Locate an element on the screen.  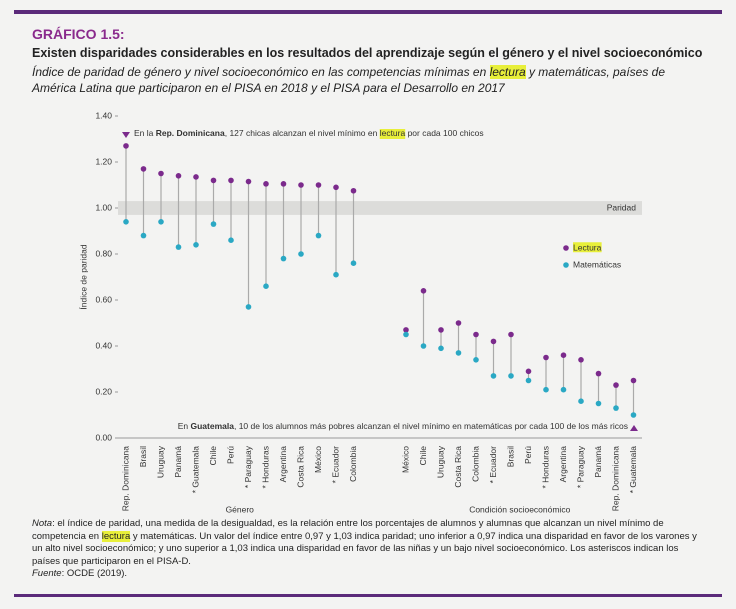
source-text: : OCDE (2019). is located at coordinates (94, 573).